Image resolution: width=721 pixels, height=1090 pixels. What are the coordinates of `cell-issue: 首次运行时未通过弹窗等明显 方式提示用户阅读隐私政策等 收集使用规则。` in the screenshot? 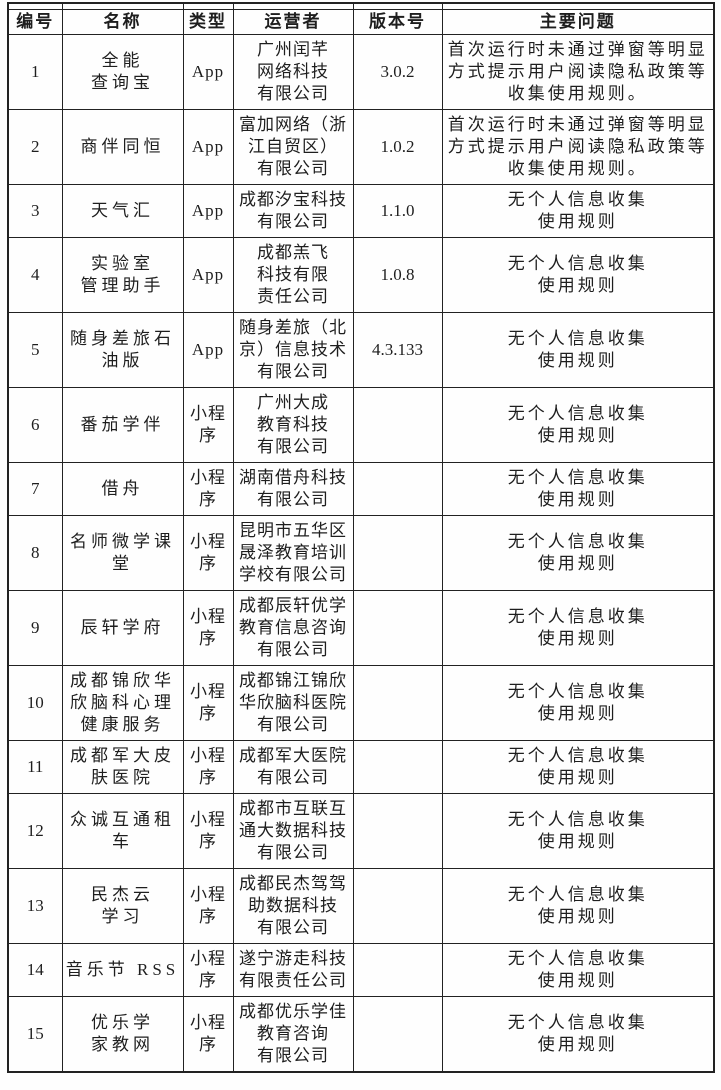 It's located at (578, 147).